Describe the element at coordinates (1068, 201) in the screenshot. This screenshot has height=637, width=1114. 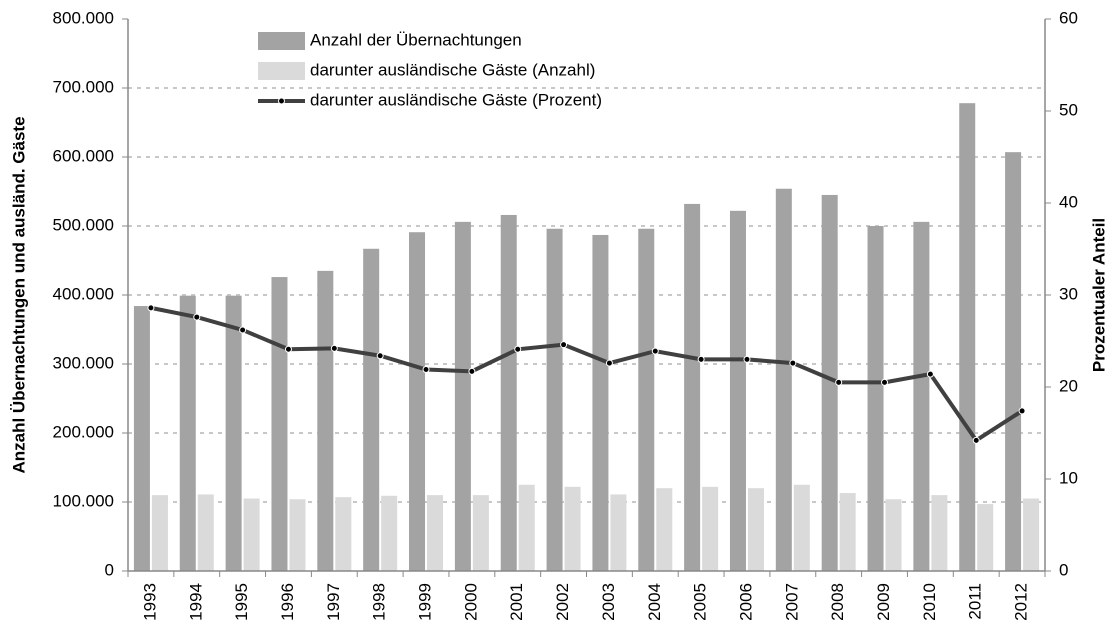
I see `y2-tick-label: 40` at that location.